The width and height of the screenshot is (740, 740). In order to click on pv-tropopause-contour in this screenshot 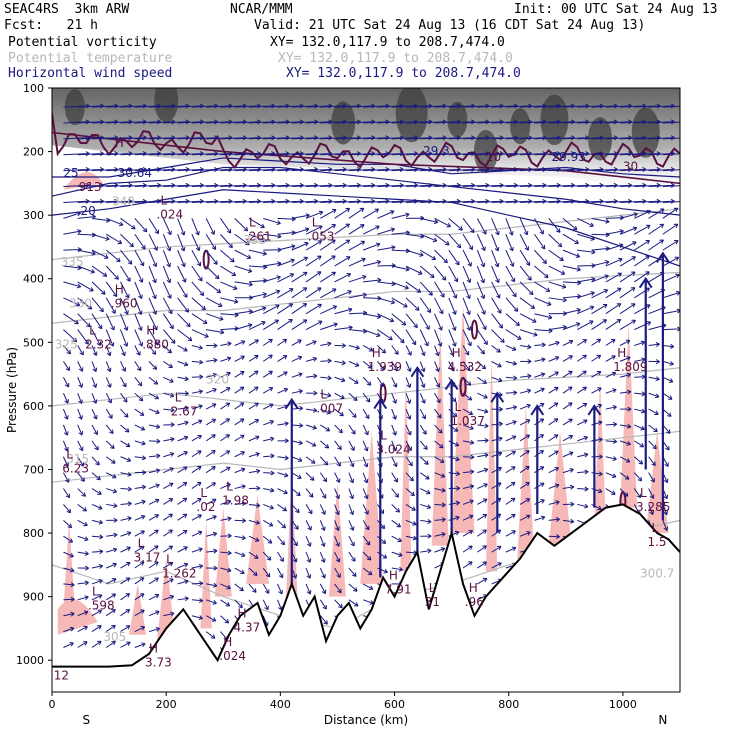, I will do `click(366, 141)`.